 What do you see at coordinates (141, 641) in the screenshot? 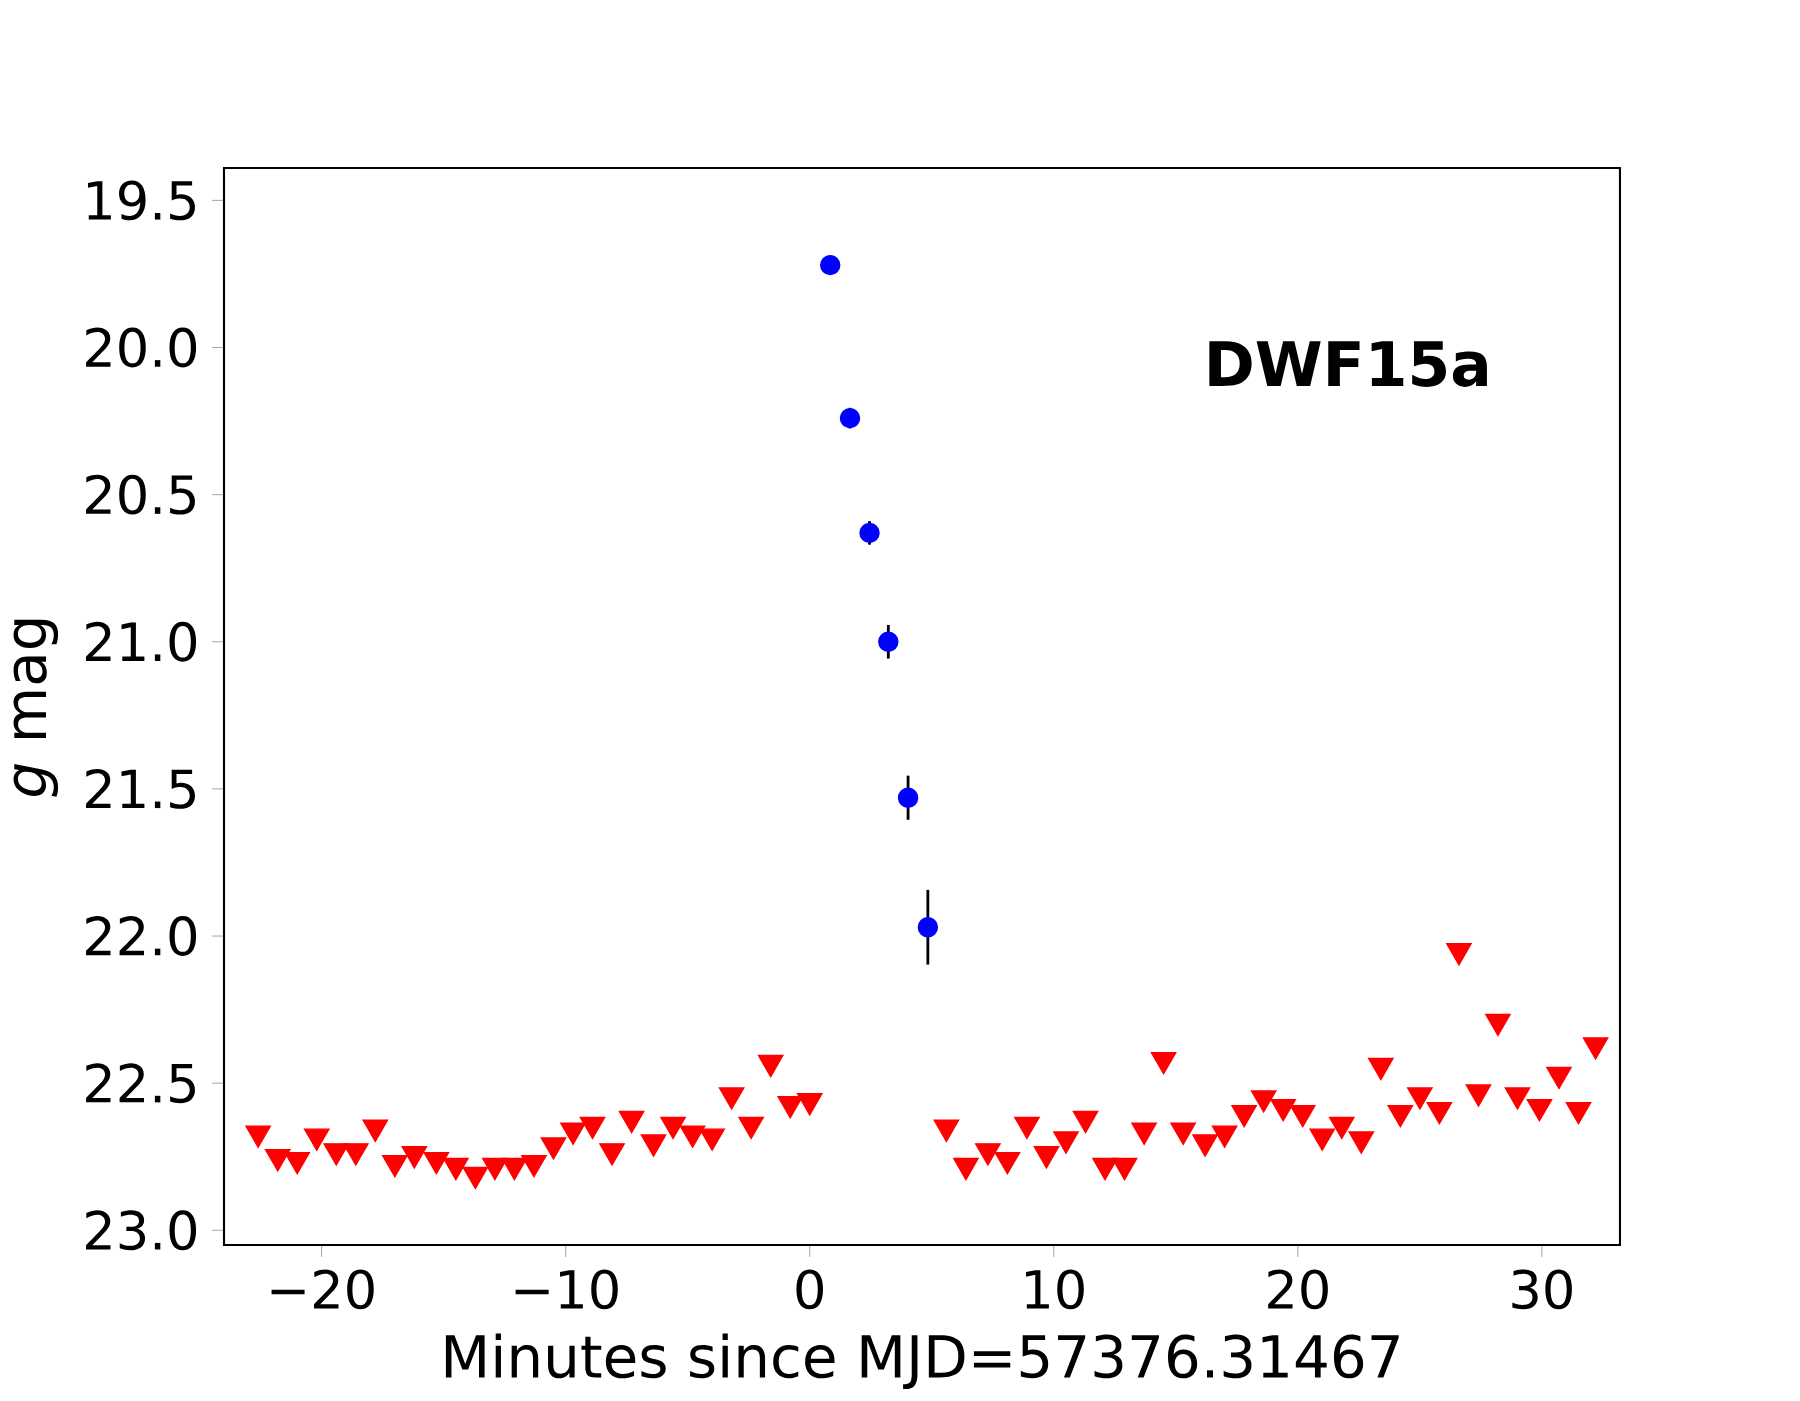
I see `y-tick-label: 21.0` at bounding box center [141, 641].